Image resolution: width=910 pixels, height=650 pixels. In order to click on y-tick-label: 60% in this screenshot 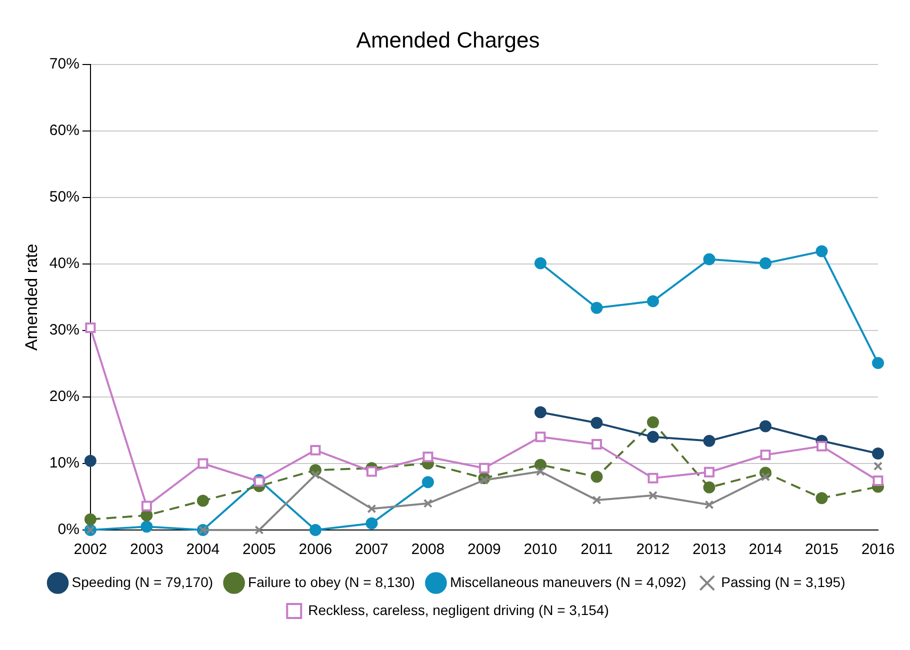, I will do `click(64, 131)`.